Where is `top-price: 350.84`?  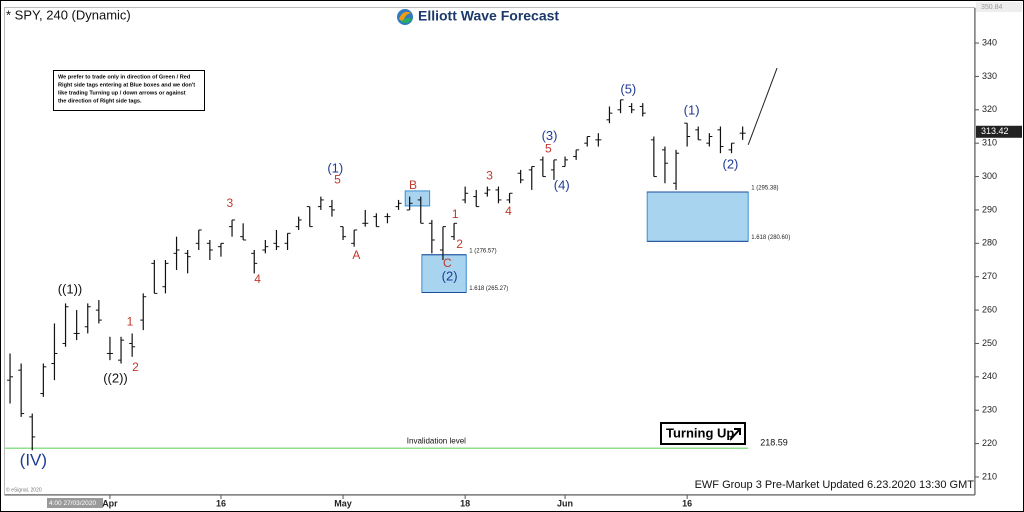 top-price: 350.84 is located at coordinates (992, 7).